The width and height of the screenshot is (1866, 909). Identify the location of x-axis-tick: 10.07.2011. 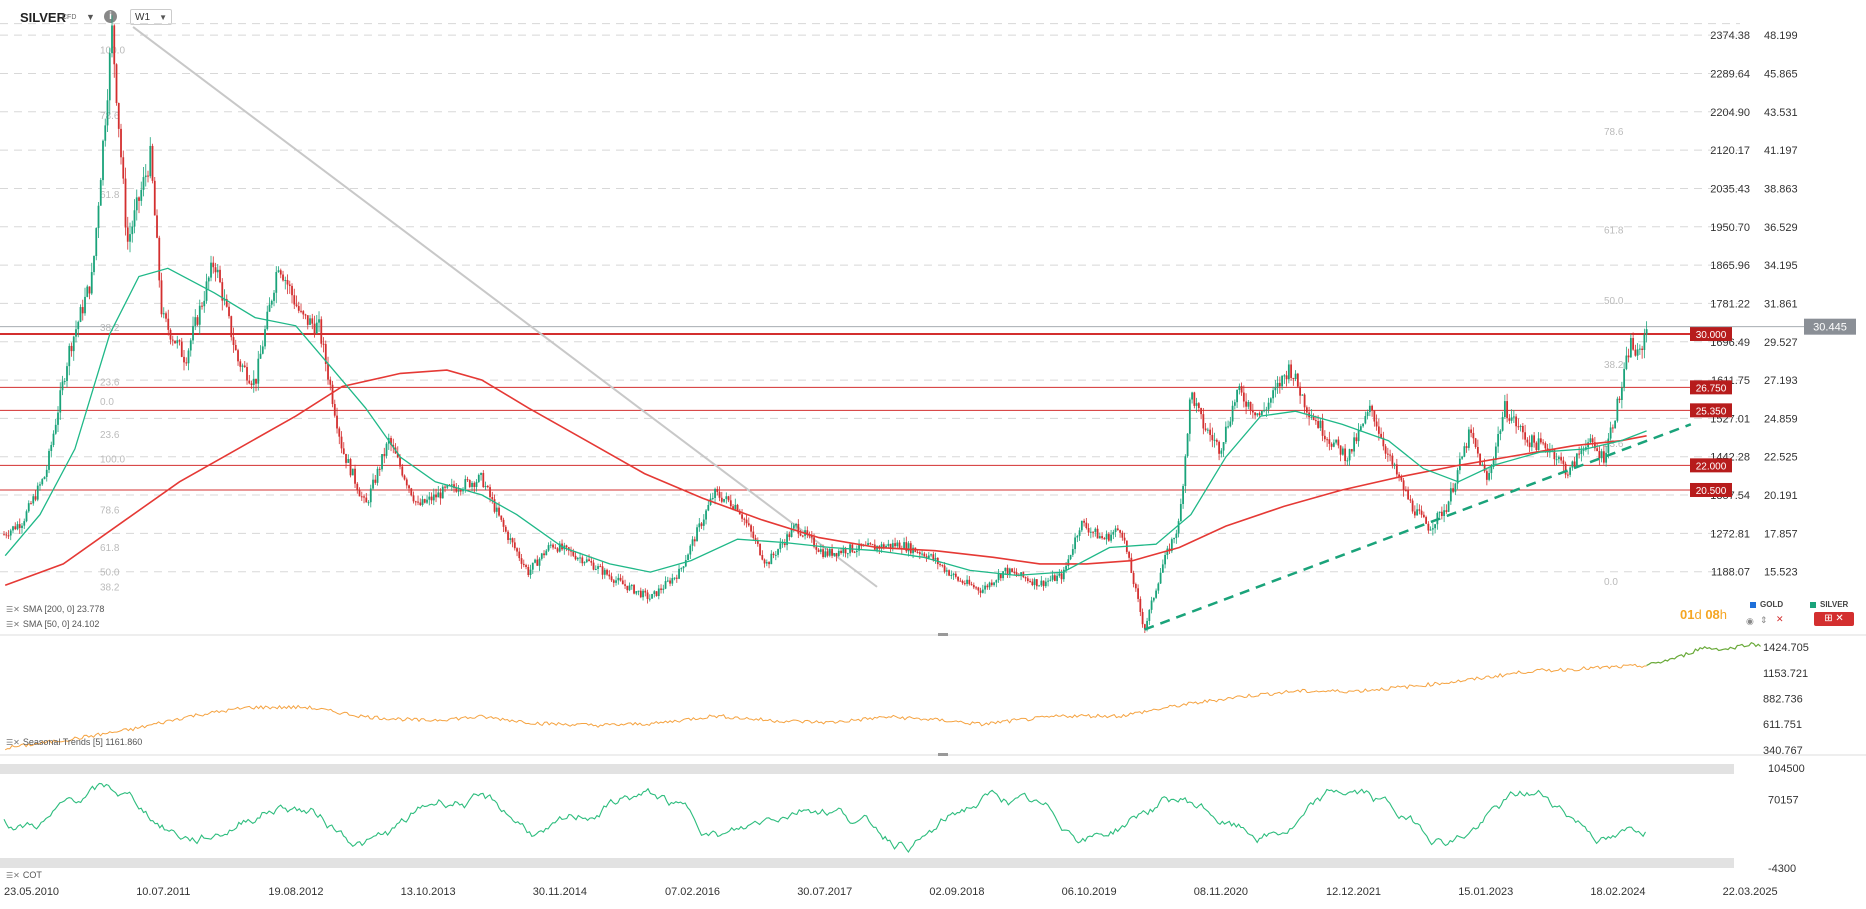
(163, 892).